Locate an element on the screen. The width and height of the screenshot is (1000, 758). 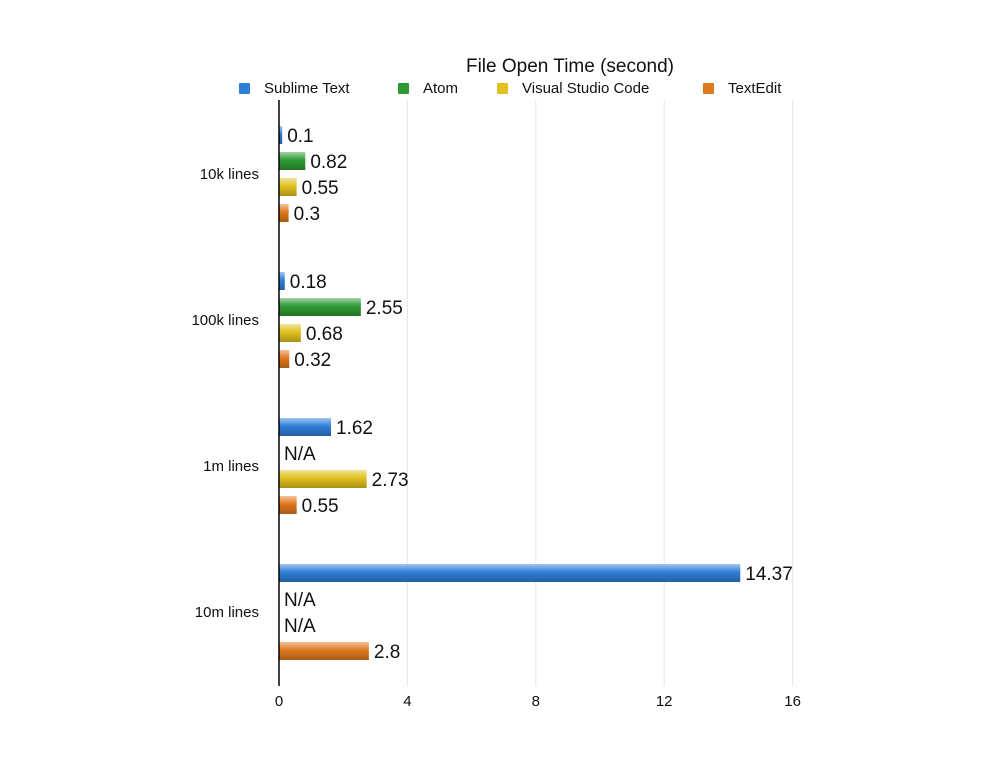
value-label-1-1: 2.55 is located at coordinates (384, 308).